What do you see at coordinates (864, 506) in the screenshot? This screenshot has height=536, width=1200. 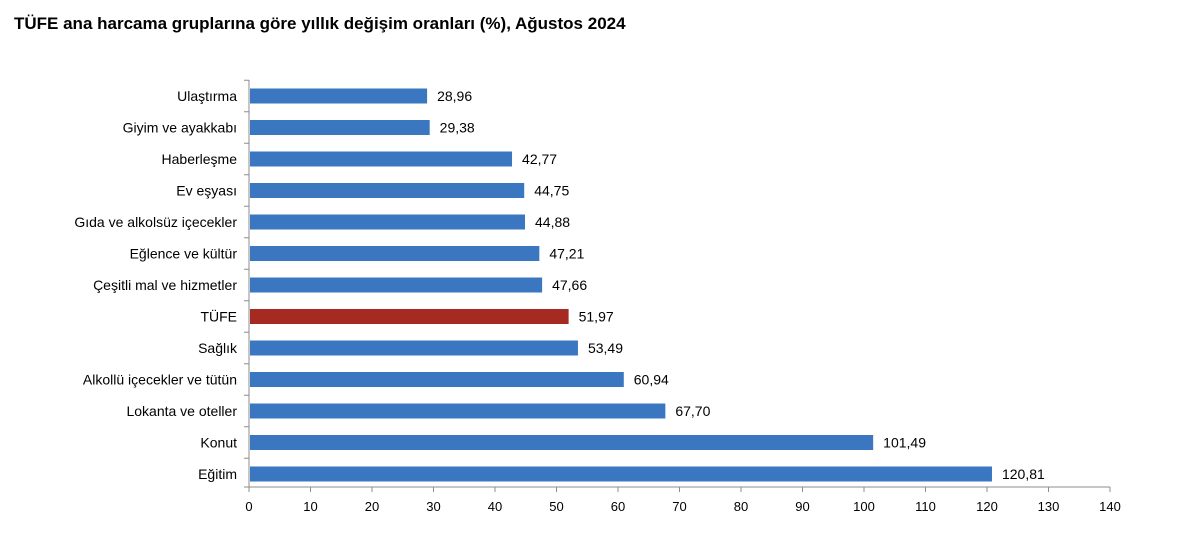 I see `x-tick-label: 100` at bounding box center [864, 506].